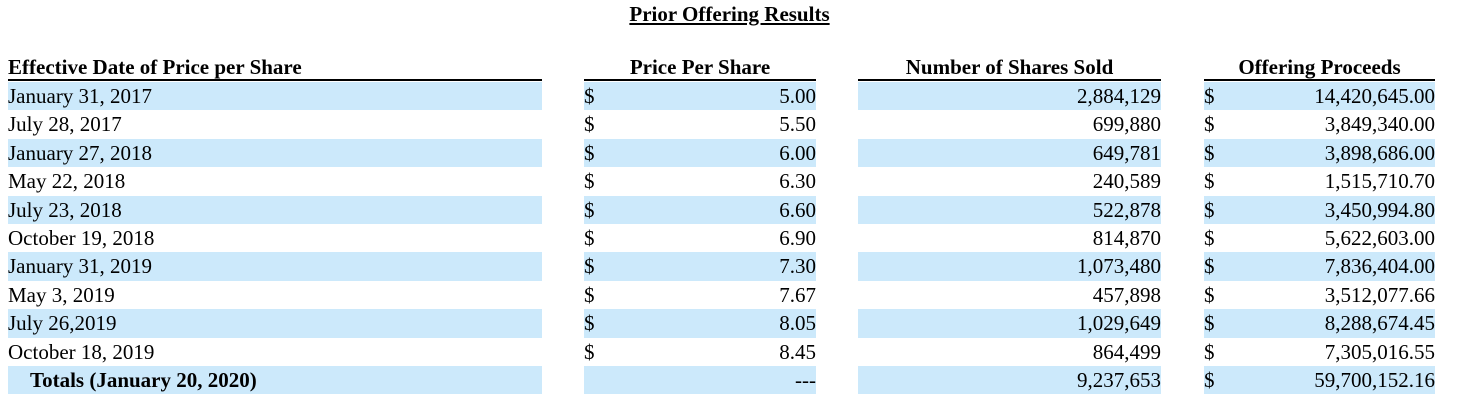  I want to click on offering-proceeds-cell: 7,836,404.00, so click(1379, 266).